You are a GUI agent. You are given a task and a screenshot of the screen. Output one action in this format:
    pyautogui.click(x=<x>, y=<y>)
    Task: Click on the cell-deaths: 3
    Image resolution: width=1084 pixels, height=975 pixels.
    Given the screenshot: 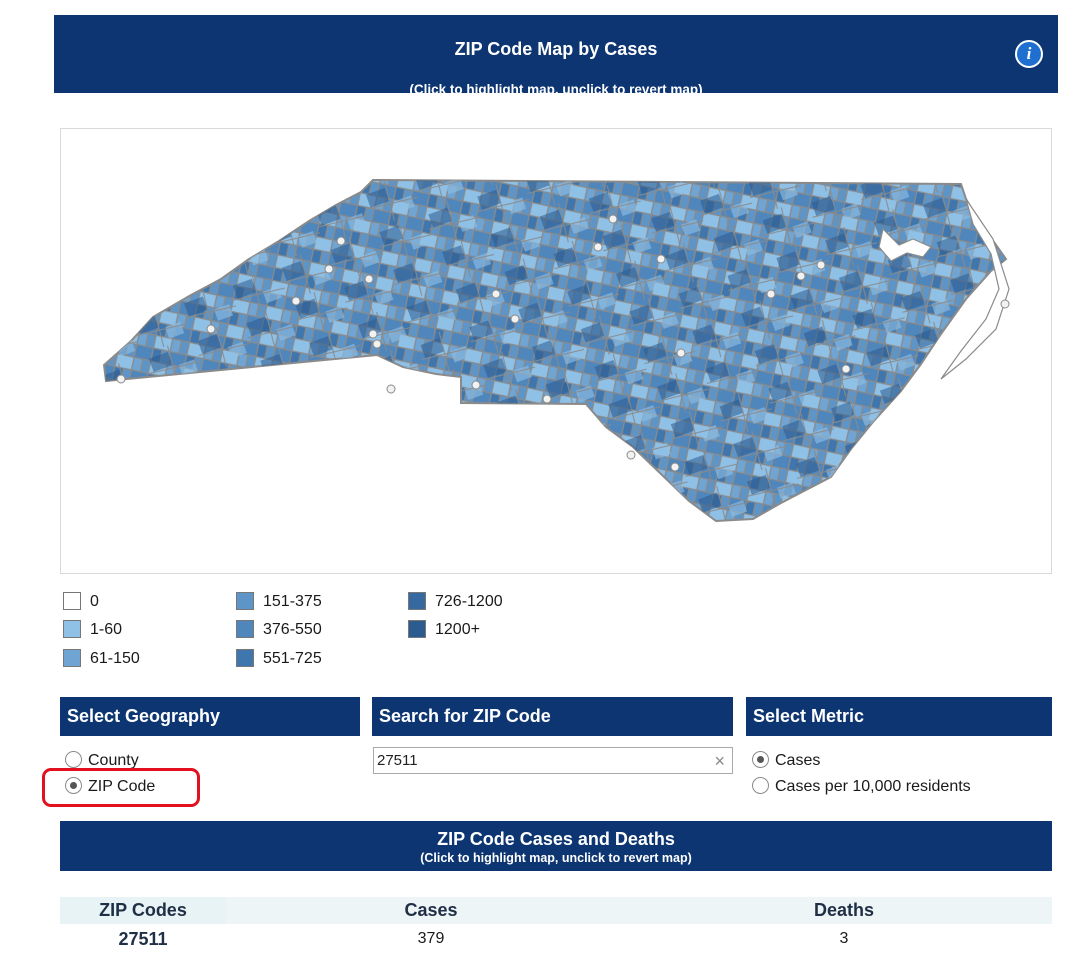 What is the action you would take?
    pyautogui.click(x=844, y=938)
    